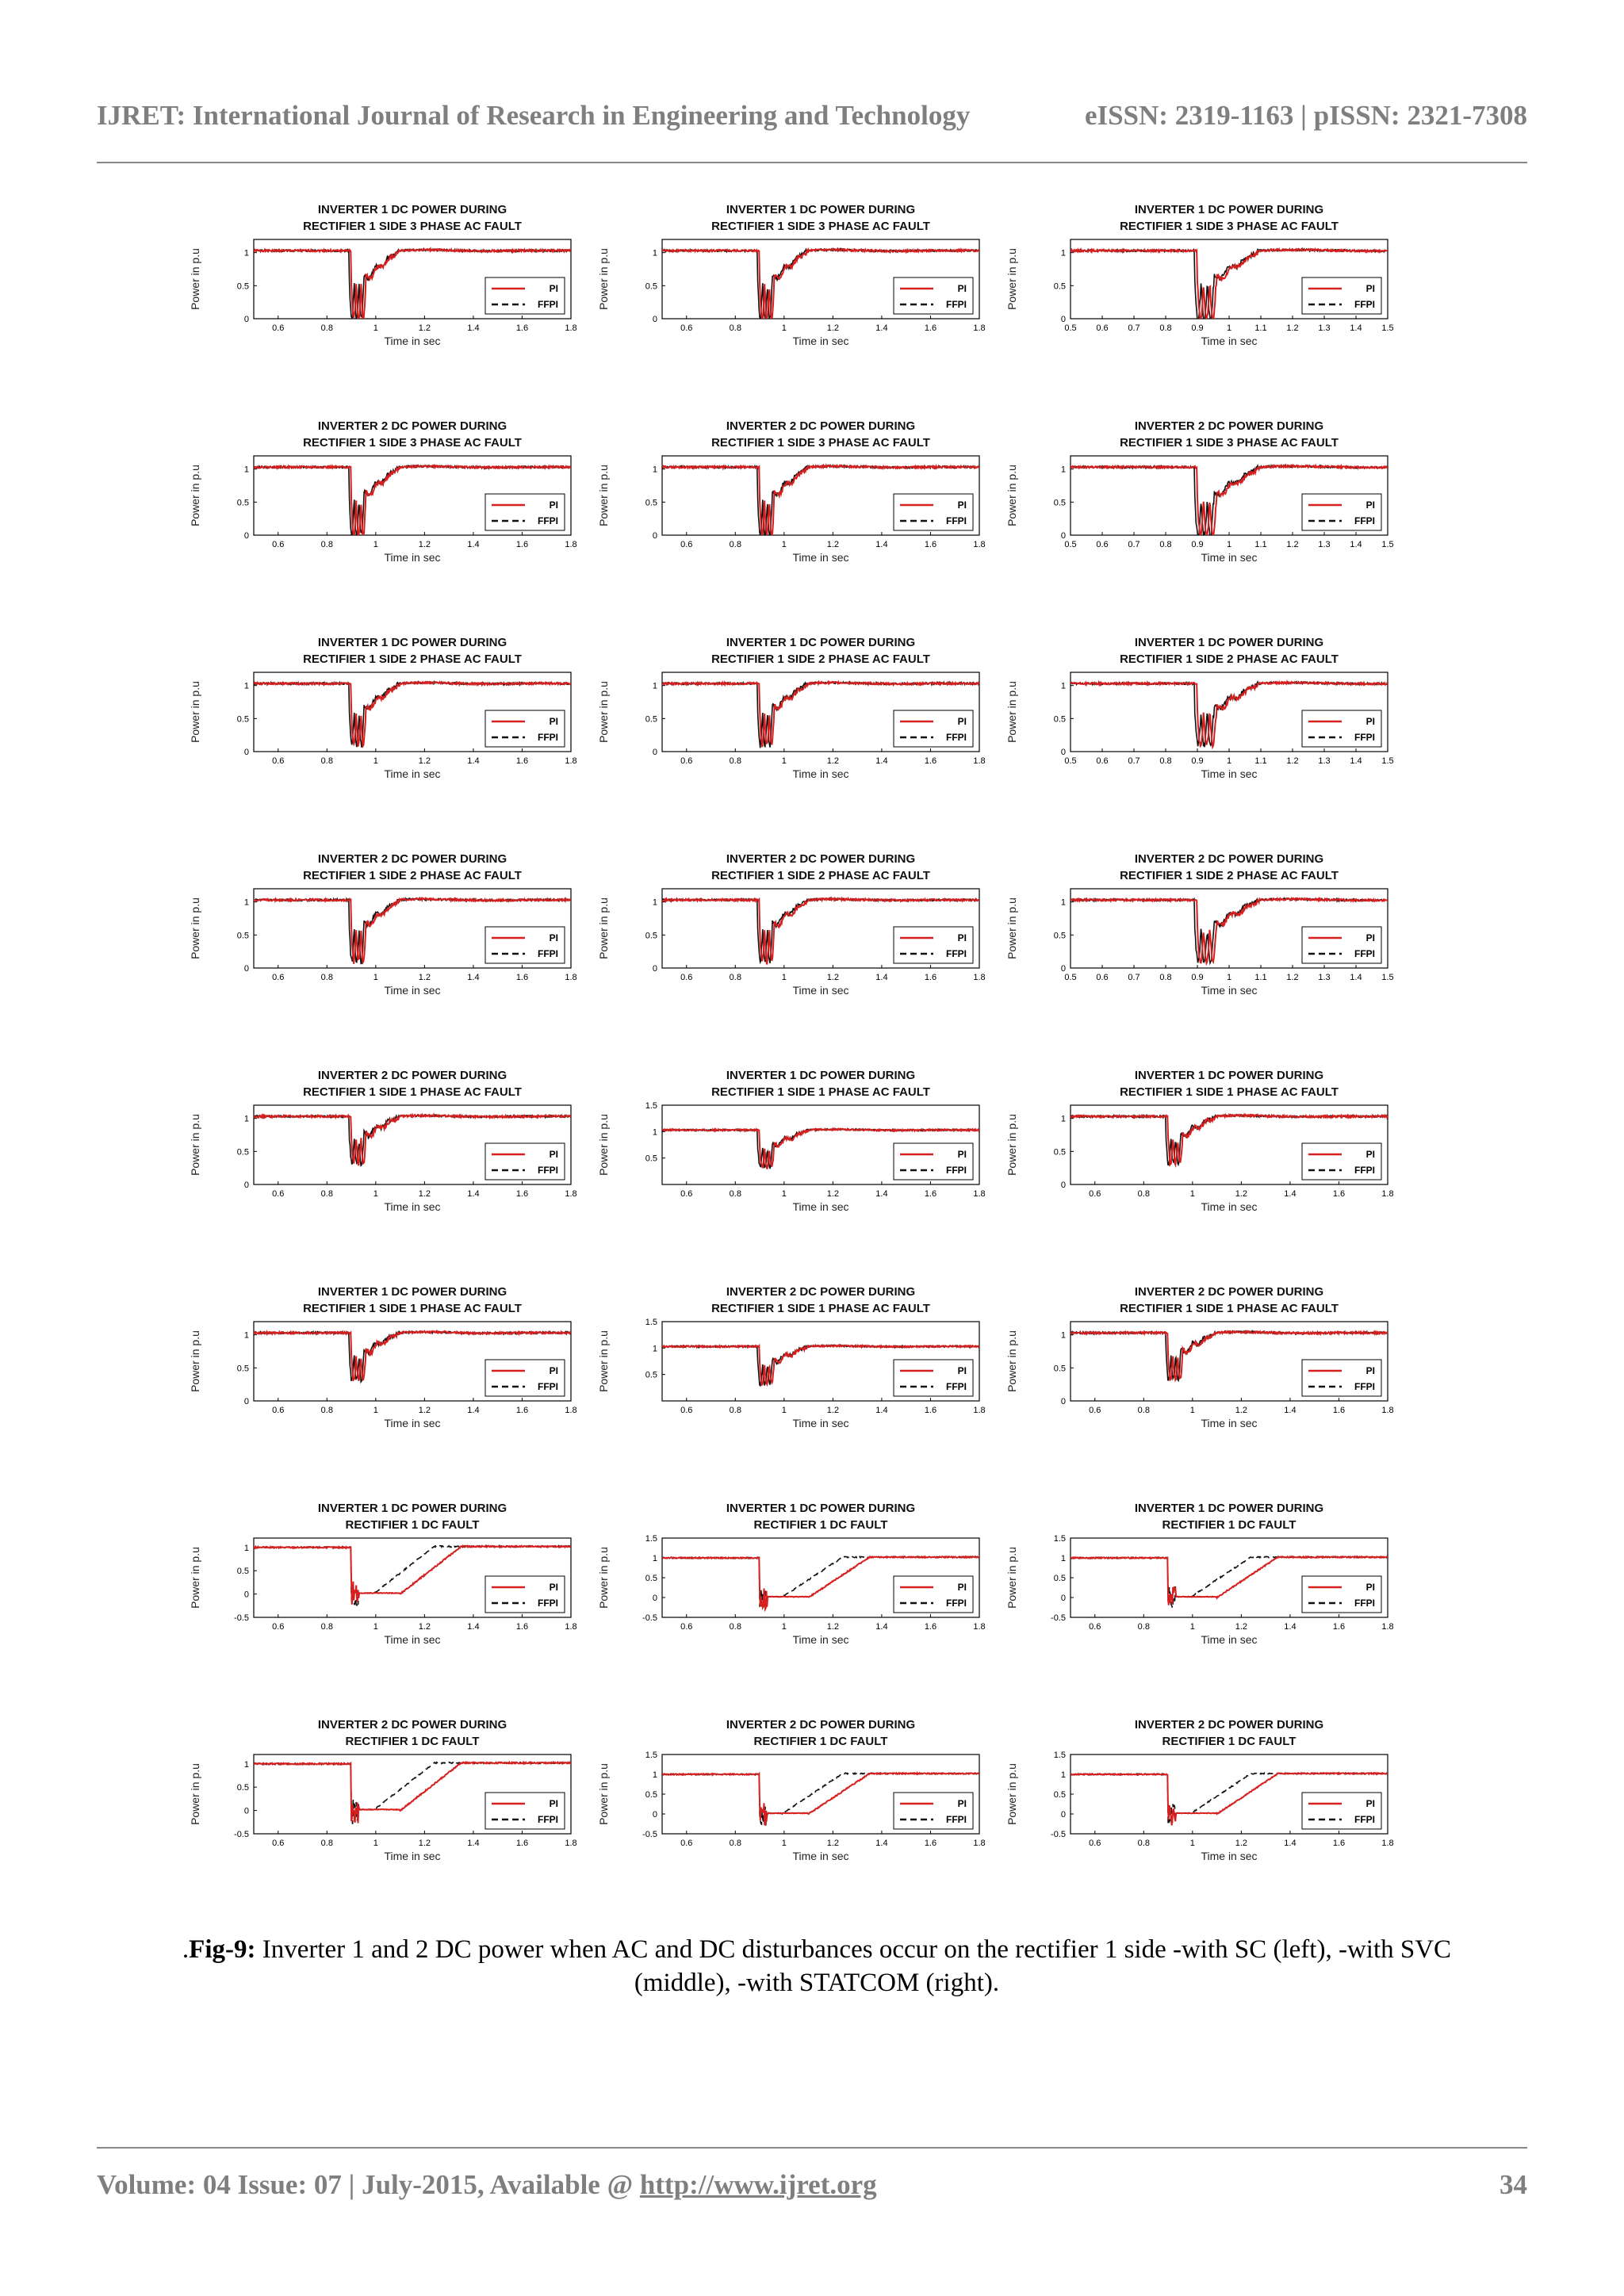  I want to click on journal-link: http://www.ijret.org, so click(758, 2184).